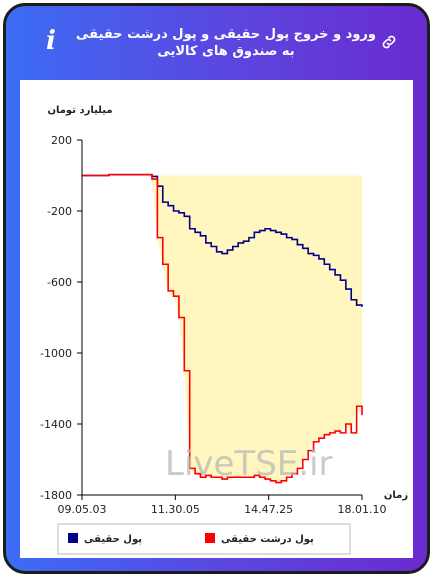 The width and height of the screenshot is (433, 574). What do you see at coordinates (268, 509) in the screenshot?
I see `x-tick-label: 14.47.25` at bounding box center [268, 509].